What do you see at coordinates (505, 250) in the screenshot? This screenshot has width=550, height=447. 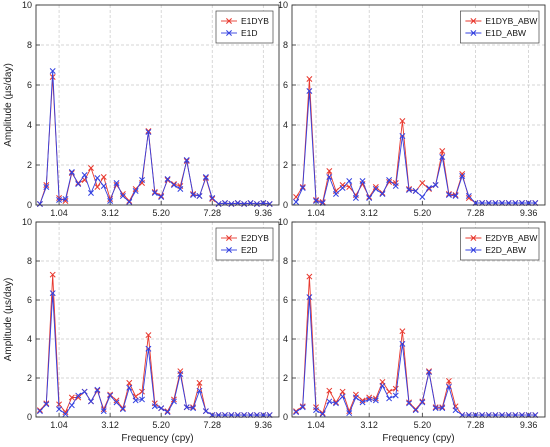 I see `legend-label: E2D_ABW` at bounding box center [505, 250].